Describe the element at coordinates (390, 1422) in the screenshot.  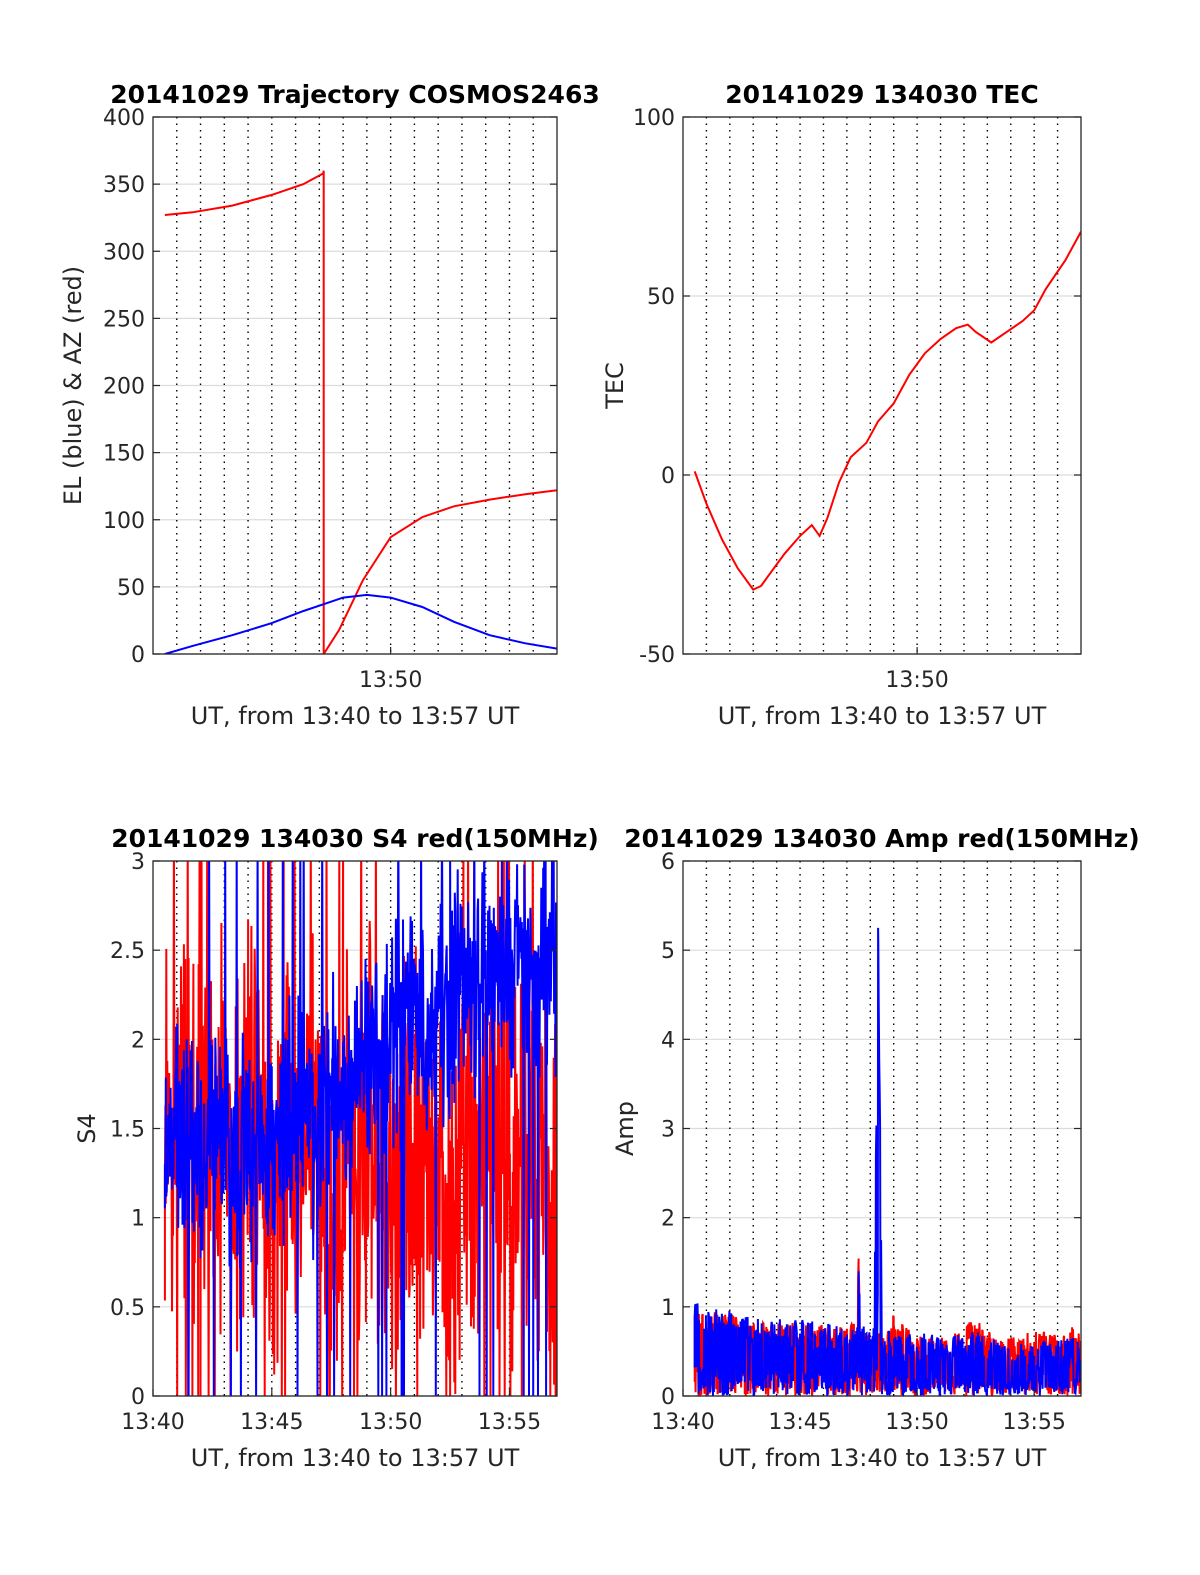
I see `s4-xtick-label: 13:50` at that location.